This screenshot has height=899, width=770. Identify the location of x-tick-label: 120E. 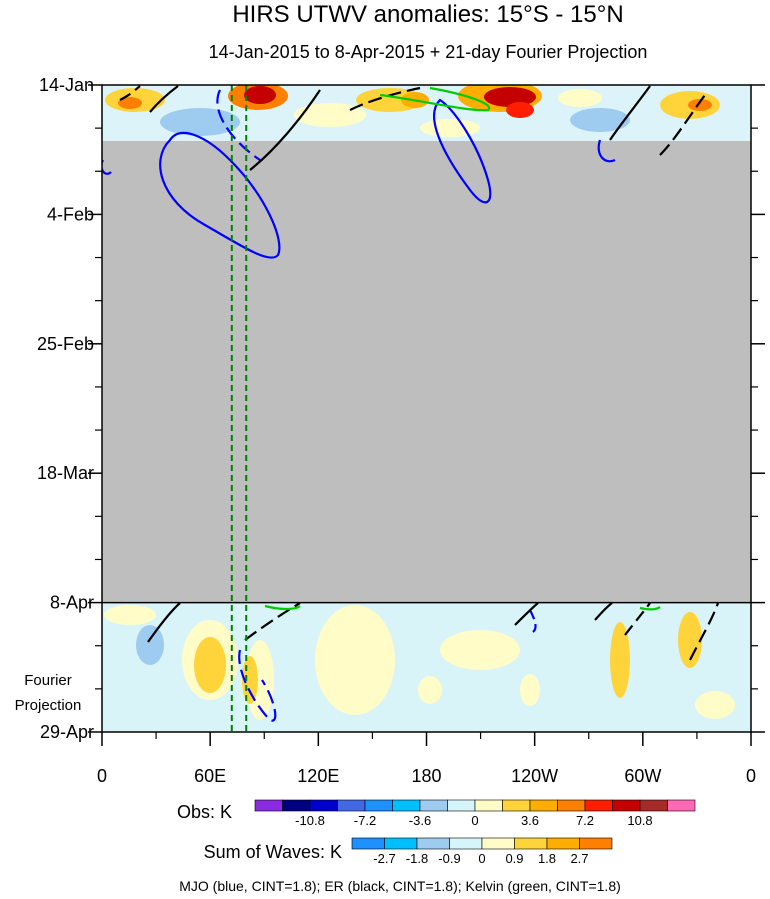
(318, 776).